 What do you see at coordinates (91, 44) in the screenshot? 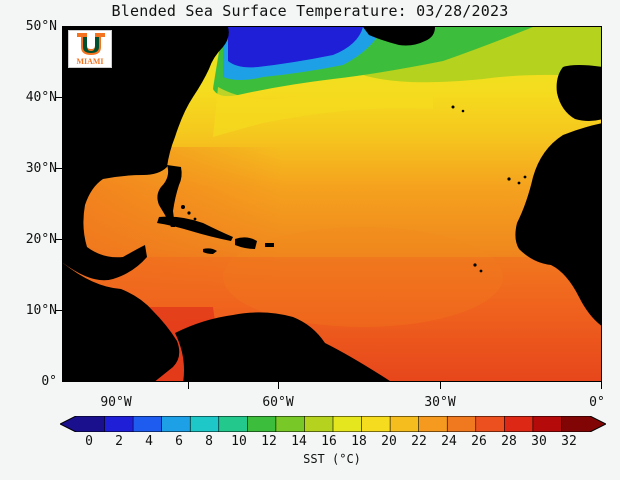
I see `u-letter-logo-icon` at bounding box center [91, 44].